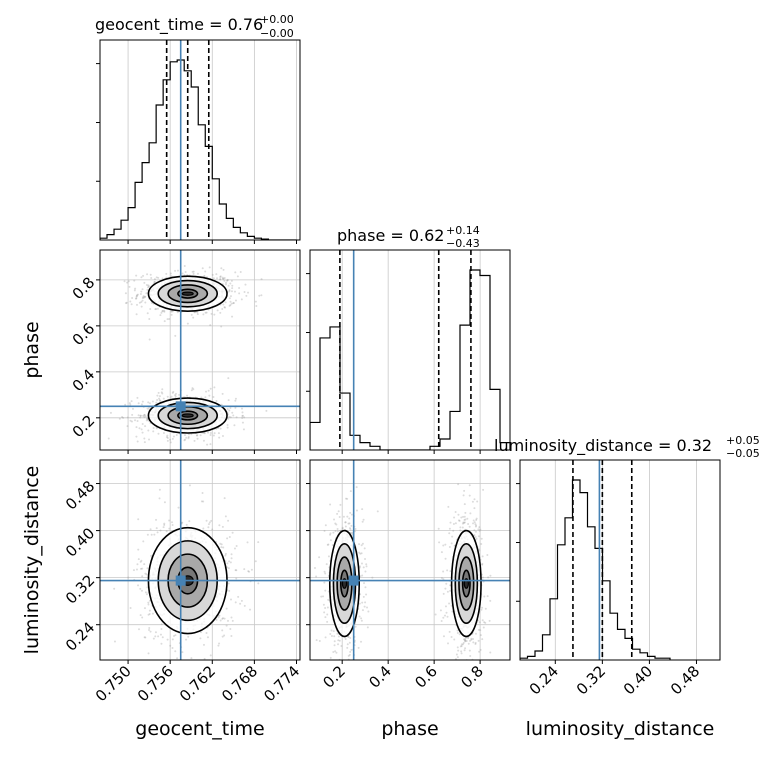 The height and width of the screenshot is (760, 760). I want to click on x-ticks-luminosity_distance: 0.24 0.32 0.40 0.48, so click(614, 679).